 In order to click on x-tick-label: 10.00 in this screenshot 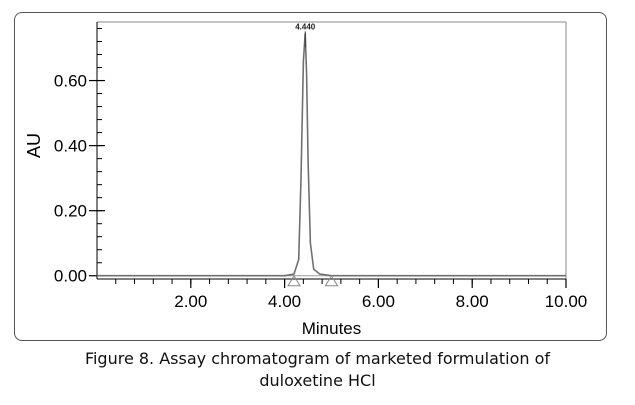, I will do `click(566, 301)`.